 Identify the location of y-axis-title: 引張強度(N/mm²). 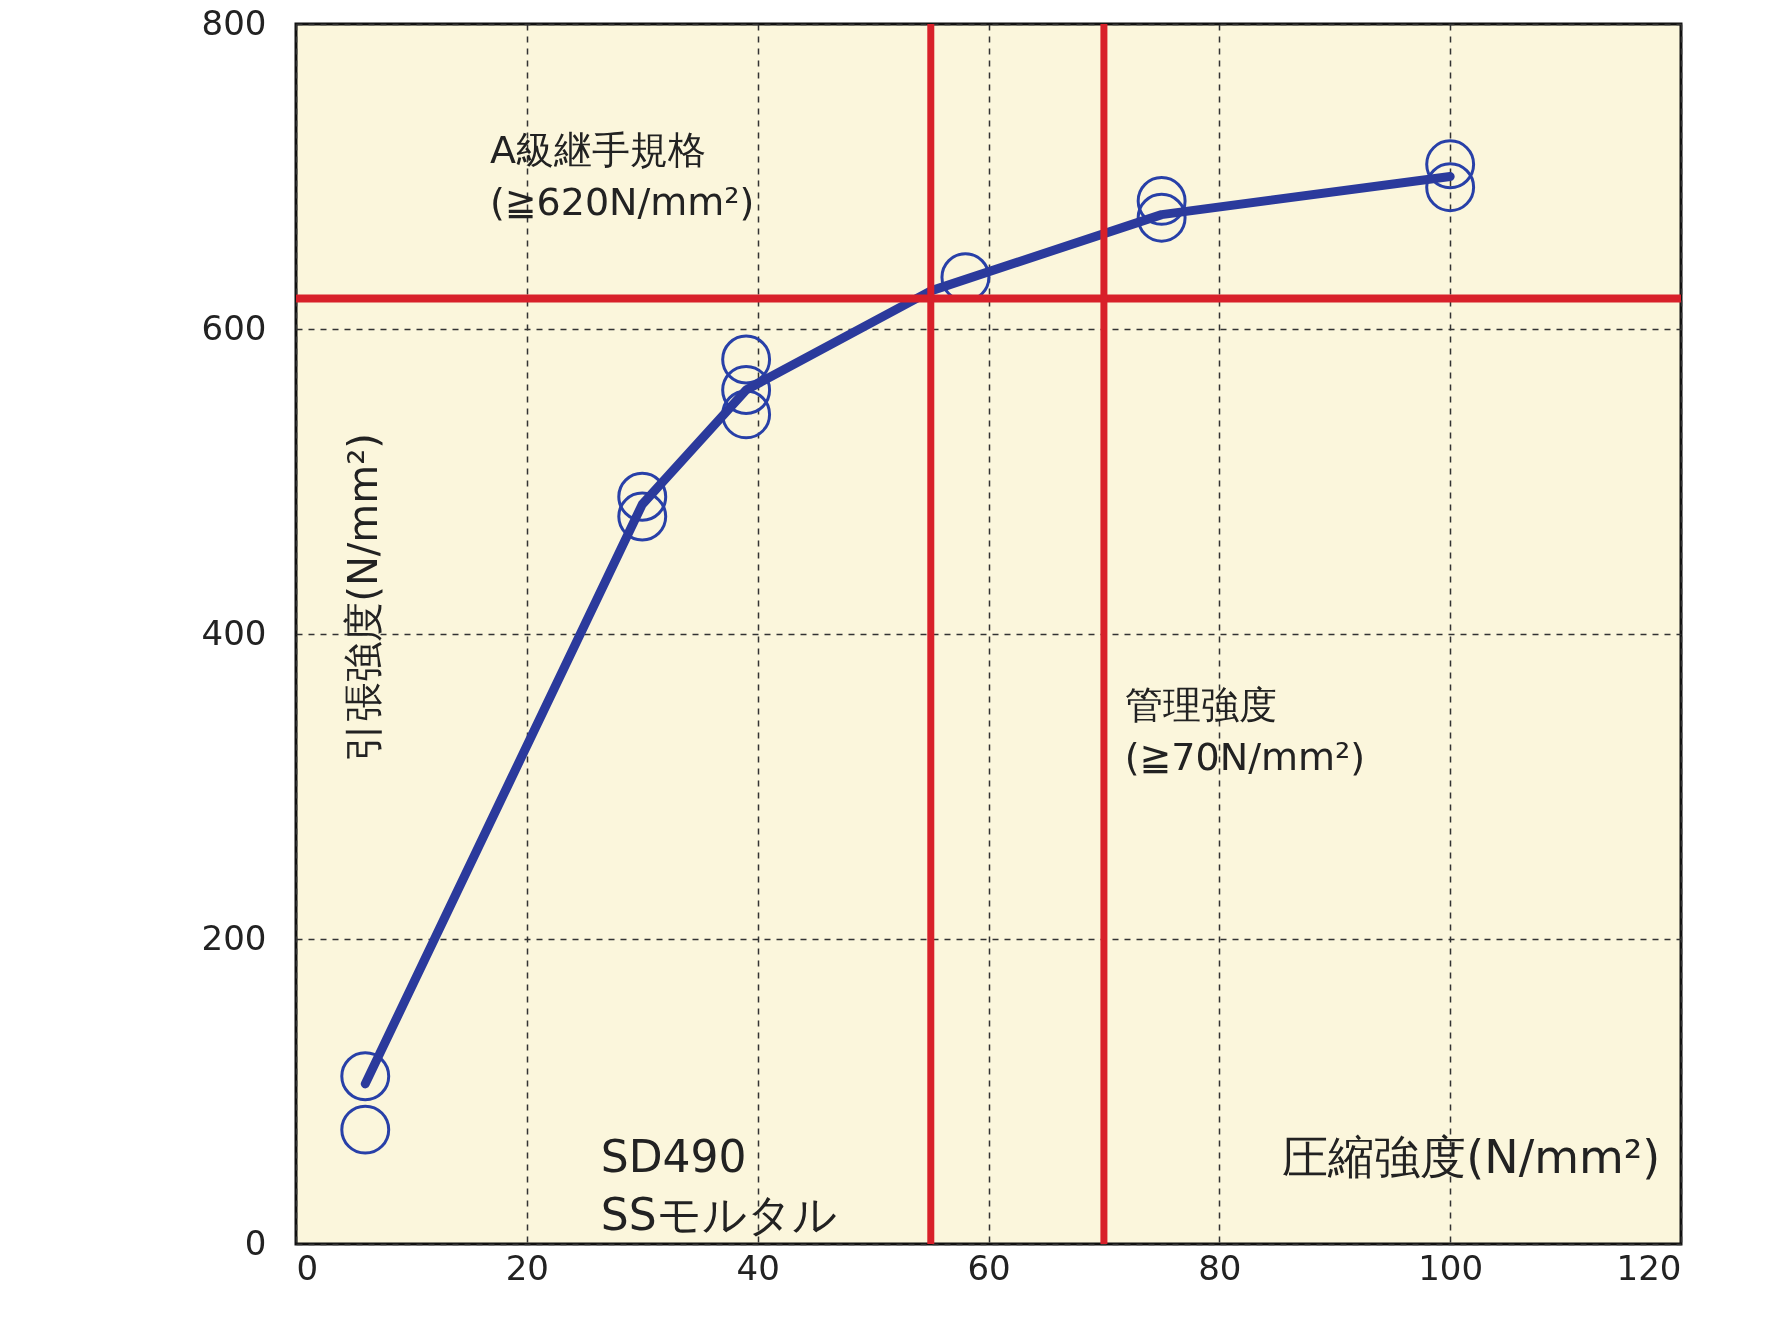
(363, 597).